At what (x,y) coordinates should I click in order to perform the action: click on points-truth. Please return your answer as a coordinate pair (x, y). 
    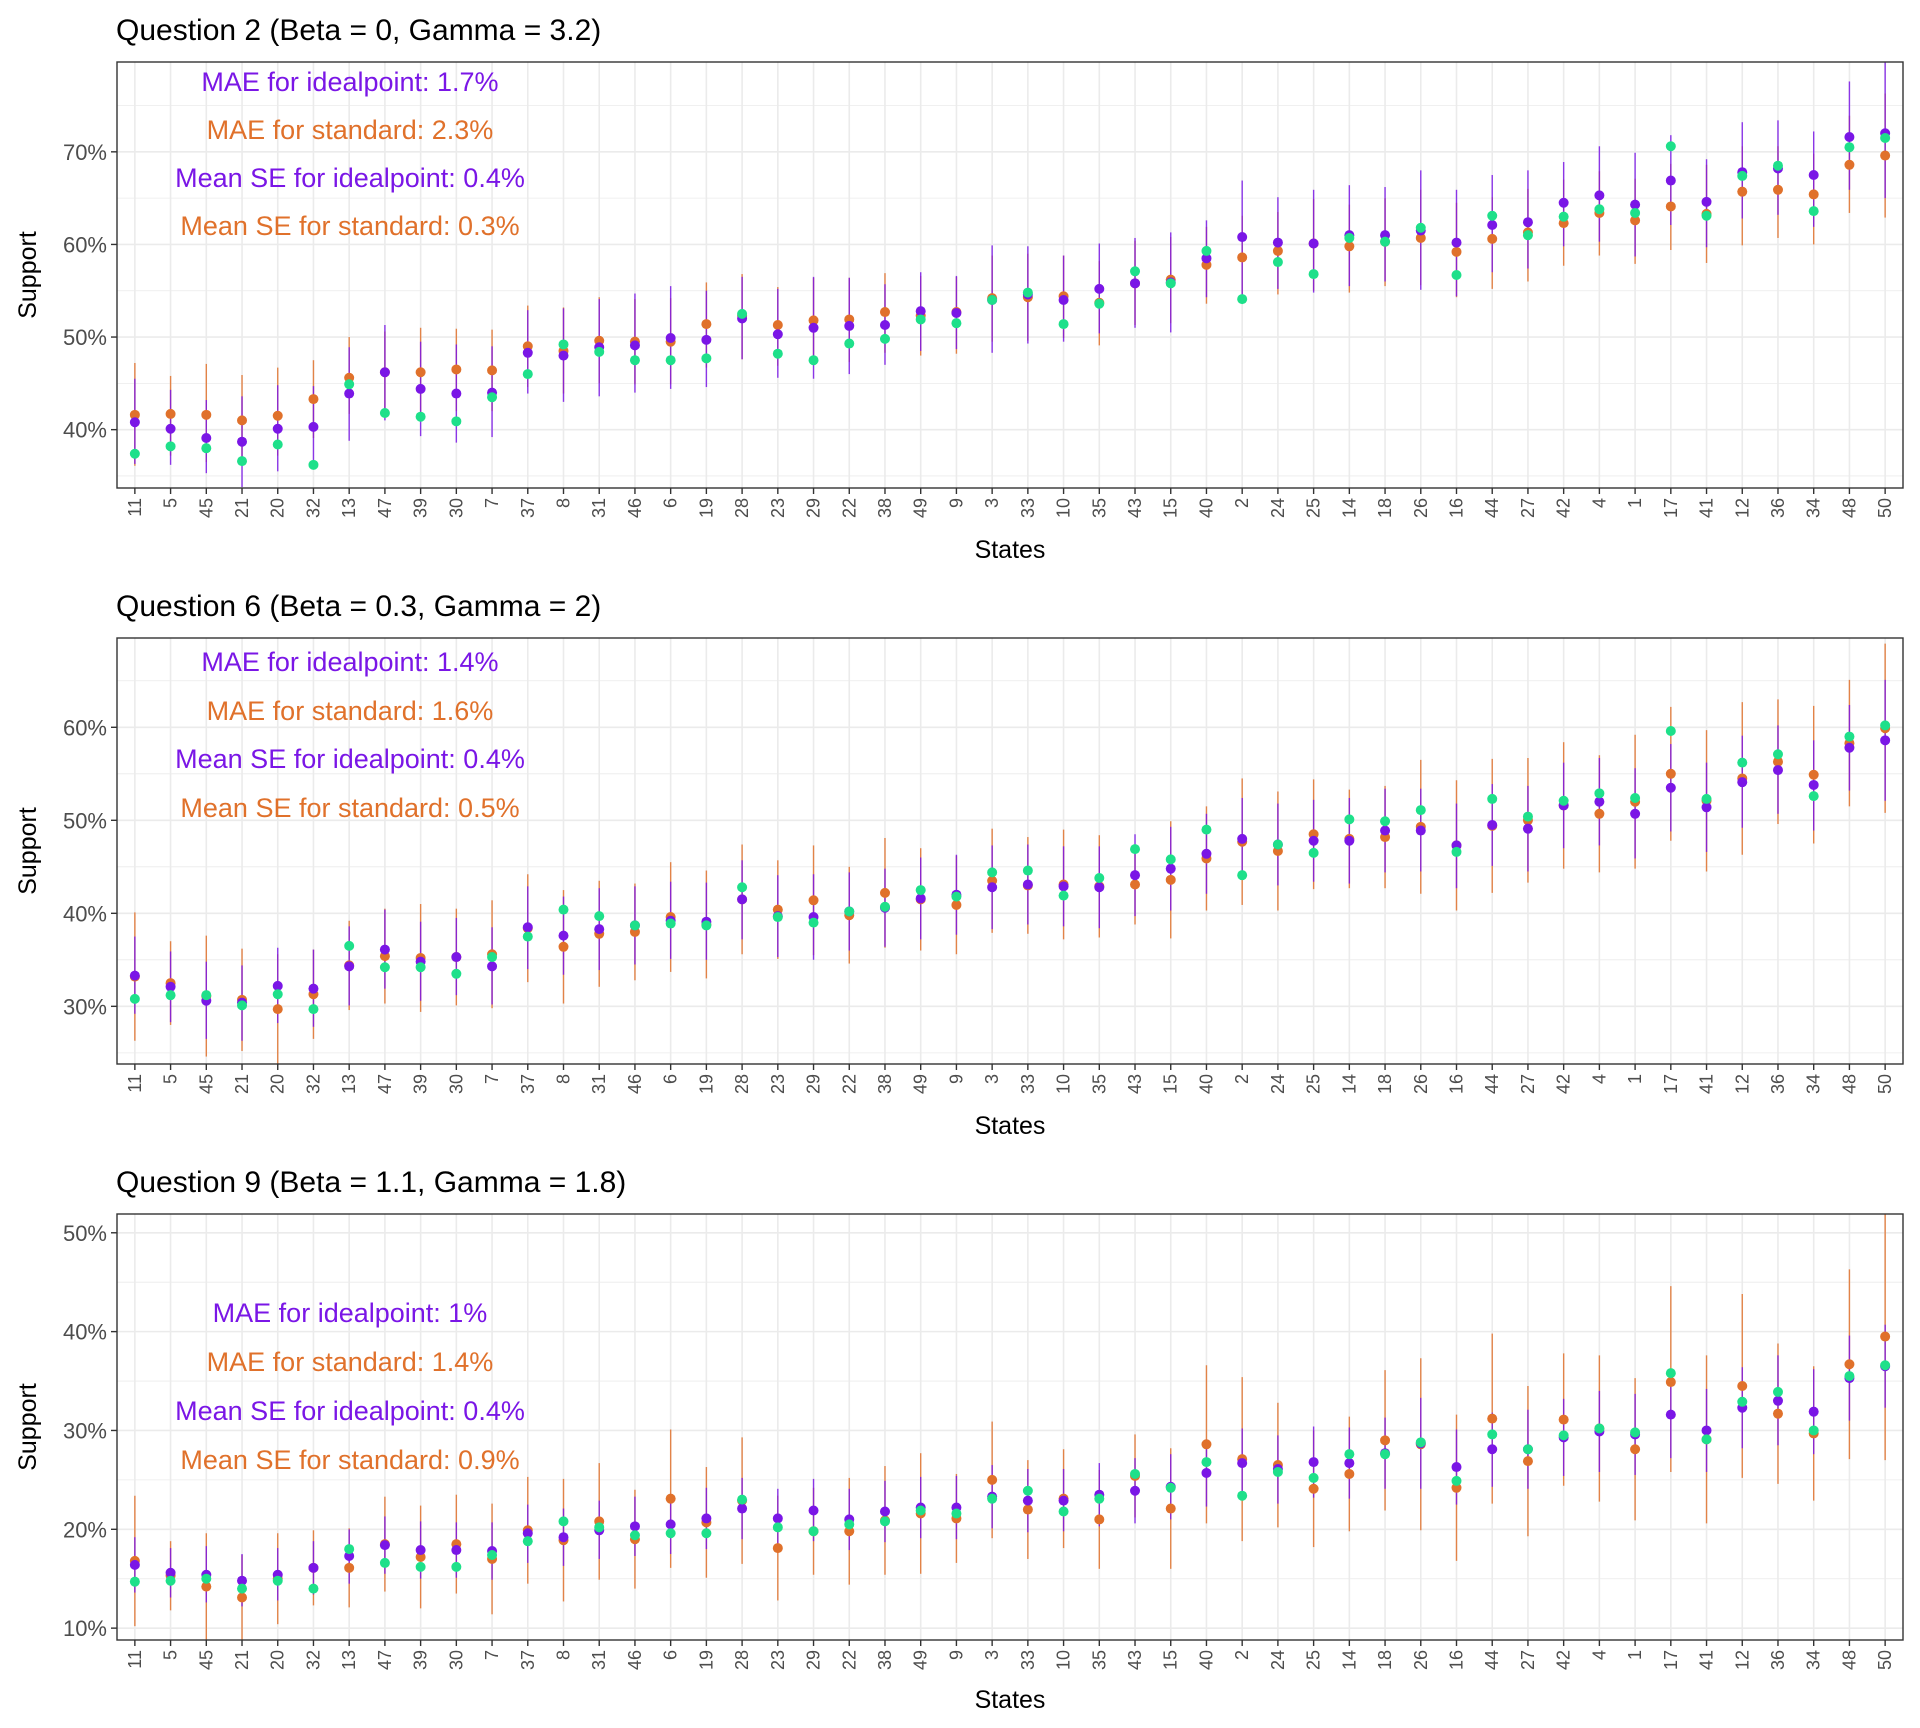
    Looking at the image, I should click on (1010, 1477).